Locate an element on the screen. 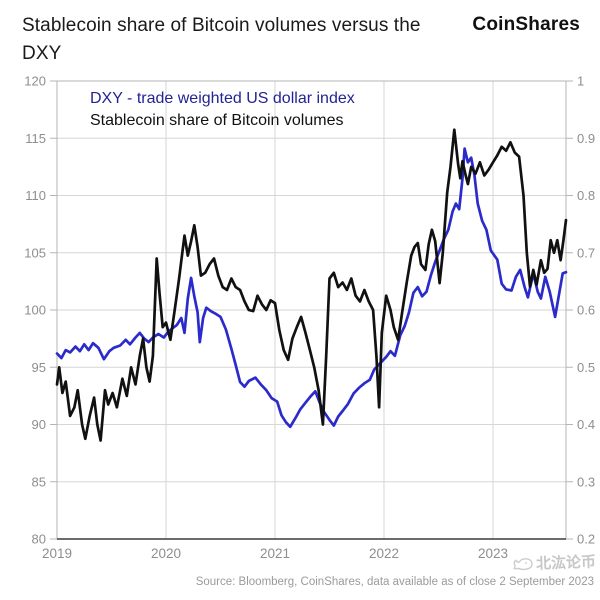  right-axis-tick-label: 0.5 is located at coordinates (586, 367).